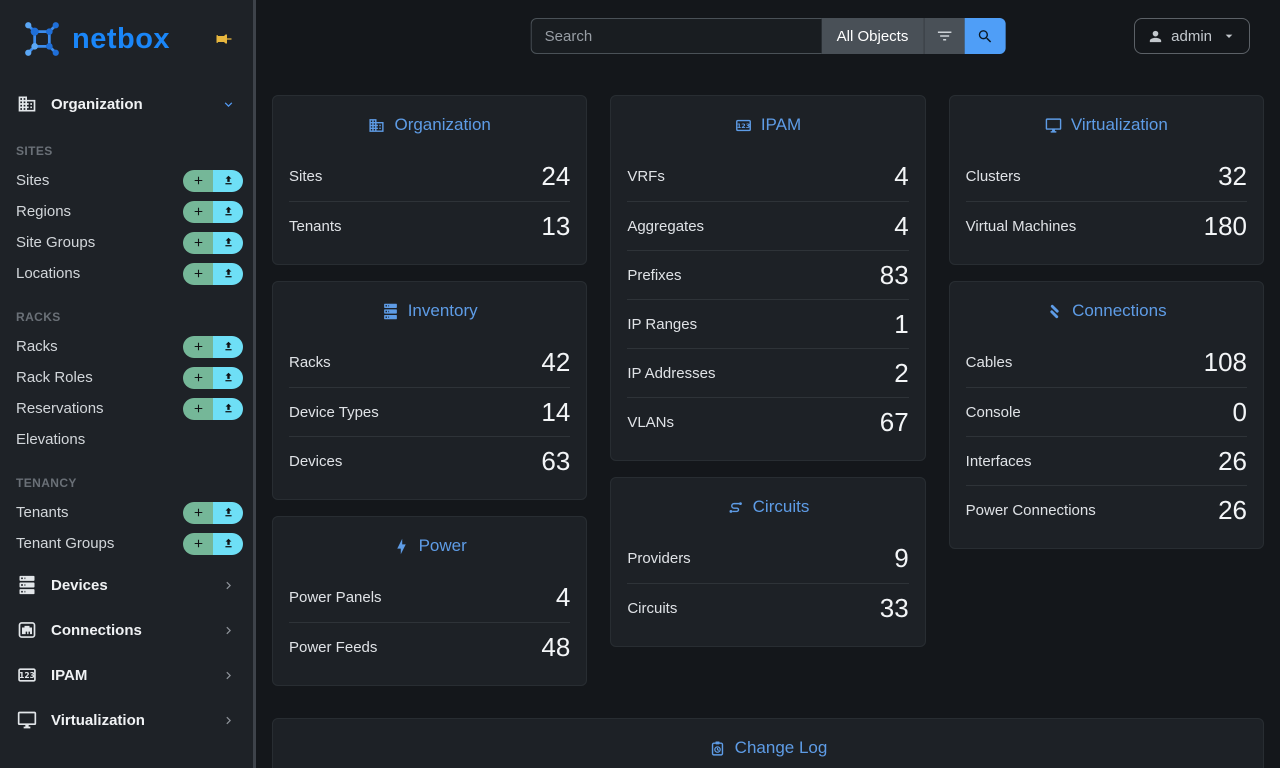  Describe the element at coordinates (429, 550) in the screenshot. I see `card-title-power: Power` at that location.